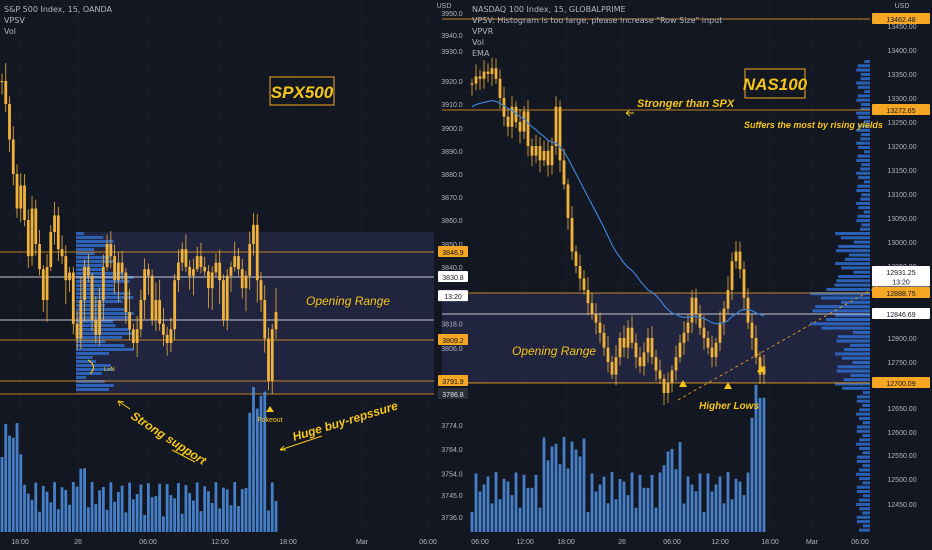  Describe the element at coordinates (452, 496) in the screenshot. I see `spx-y-tick-label: 3745.0` at that location.